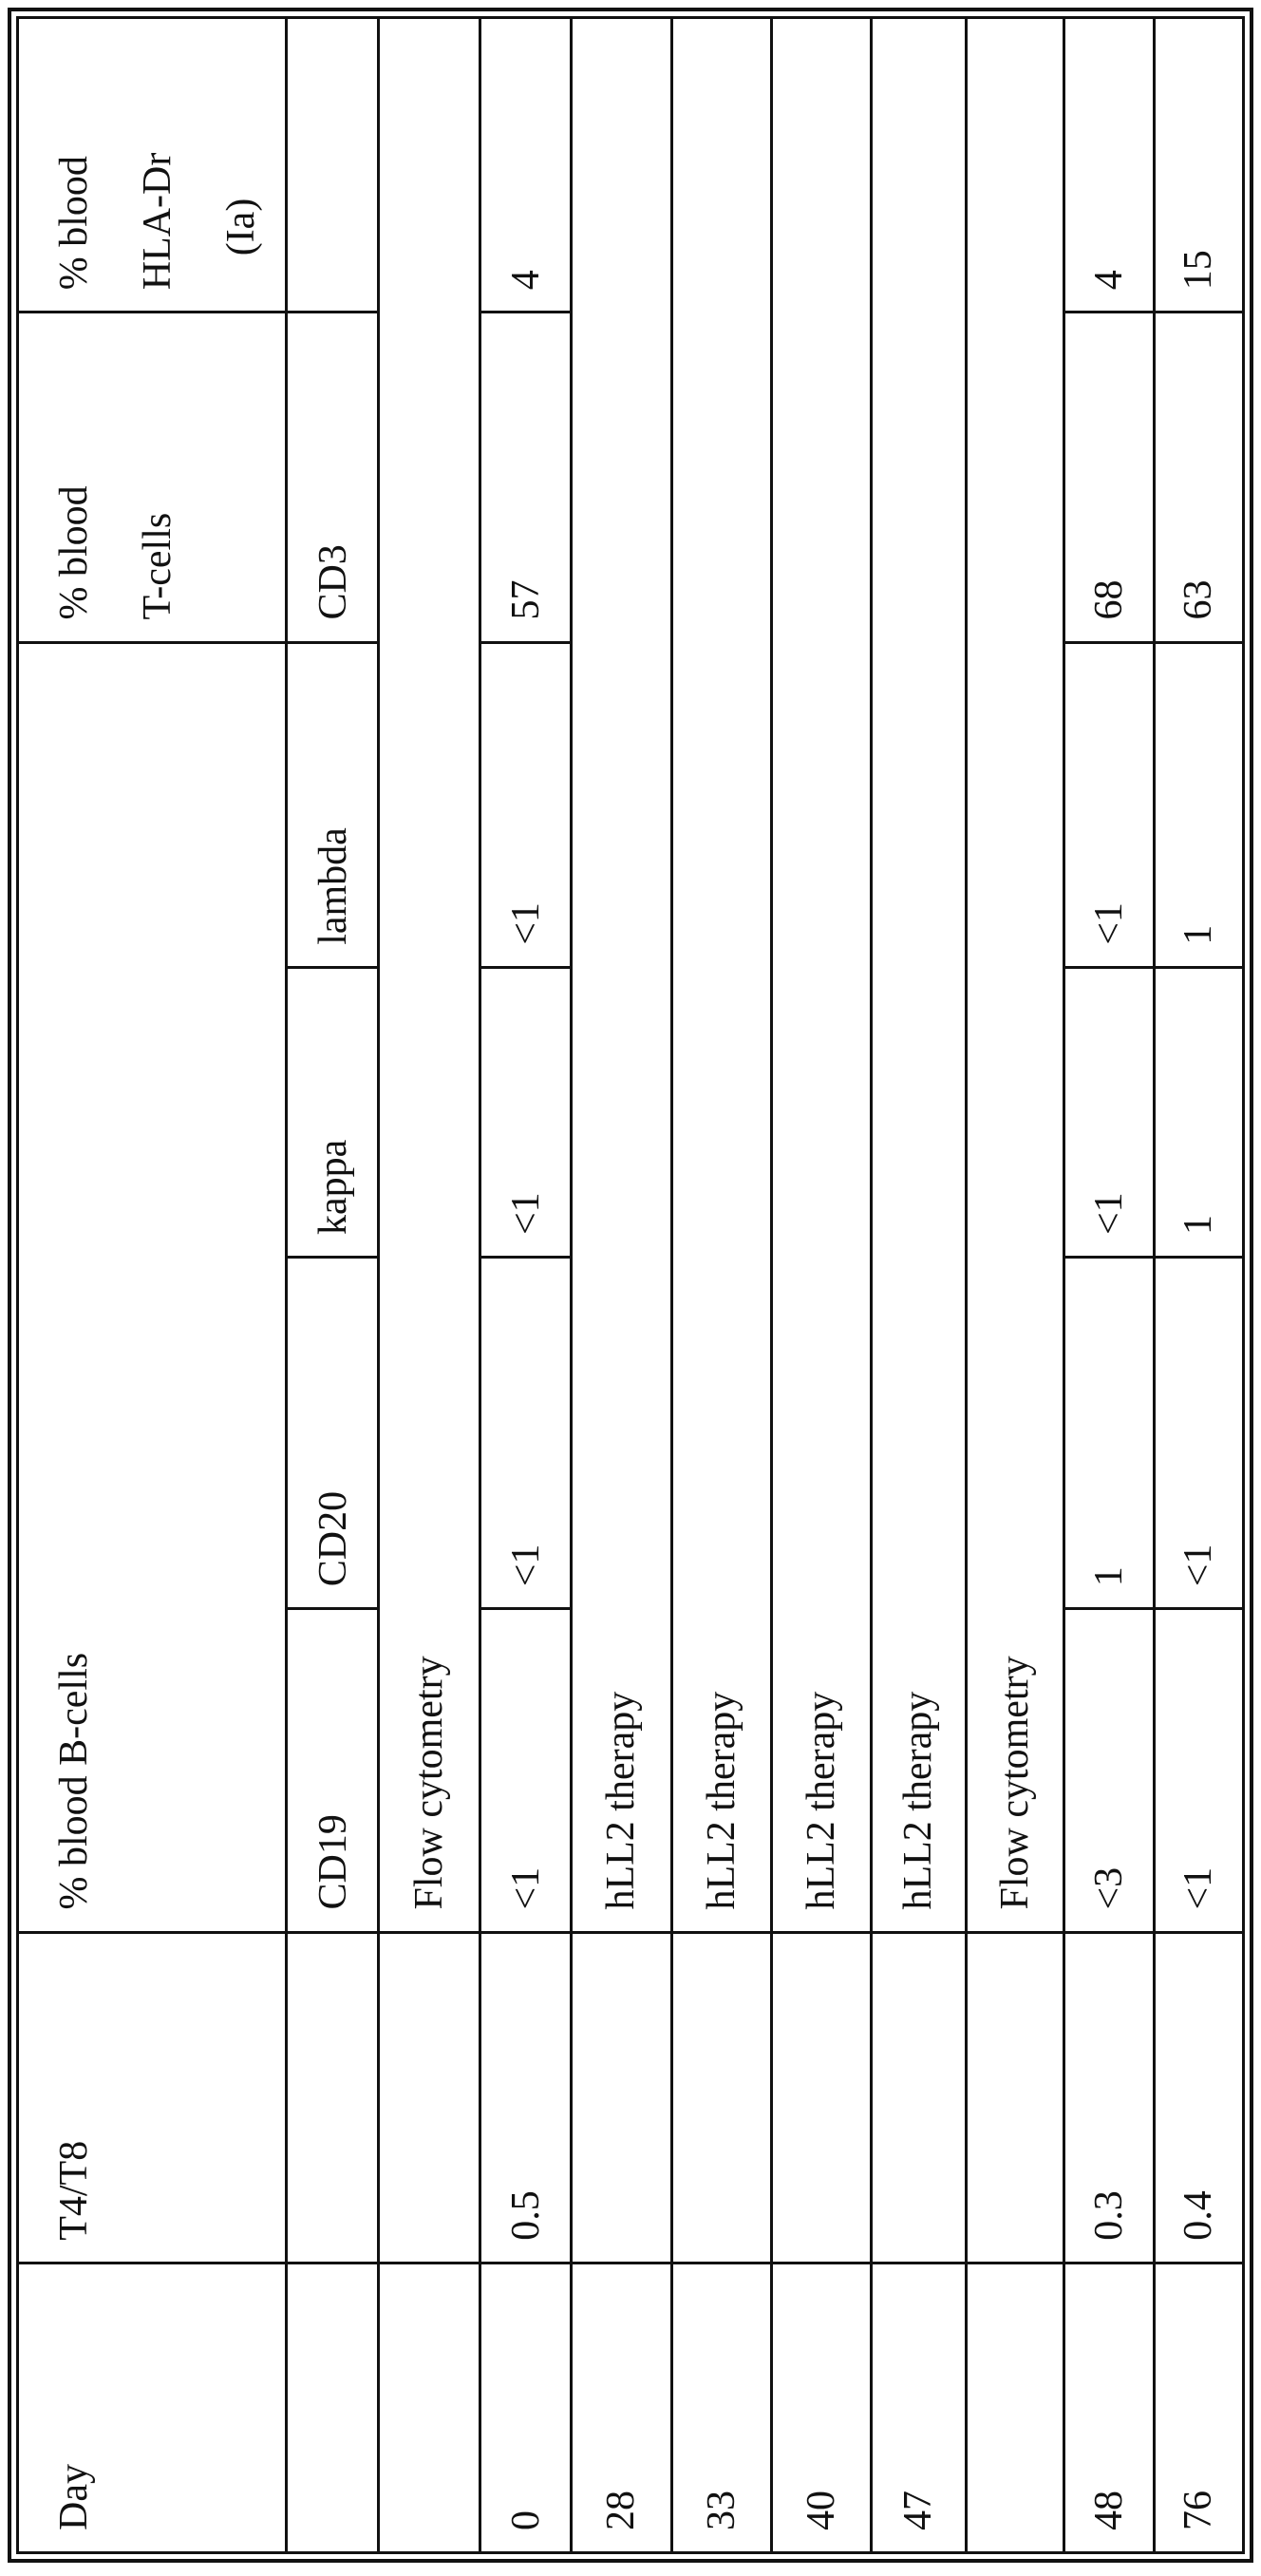  I want to click on note-row-flow-cytometry-1: Flow cytometry, so click(429, 1285).